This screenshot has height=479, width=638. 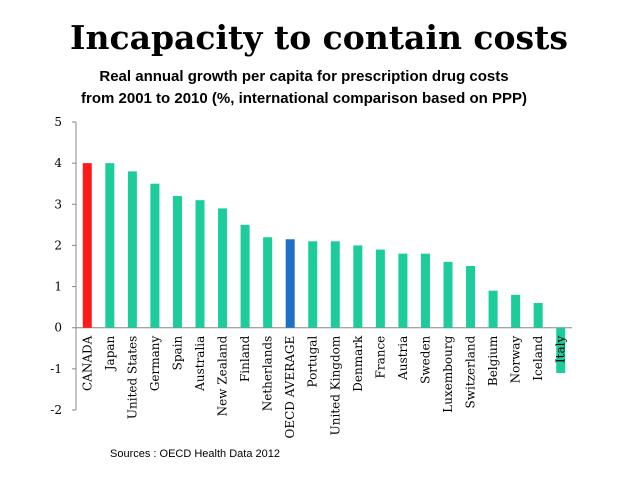 I want to click on category-label: Portugal, so click(x=313, y=362).